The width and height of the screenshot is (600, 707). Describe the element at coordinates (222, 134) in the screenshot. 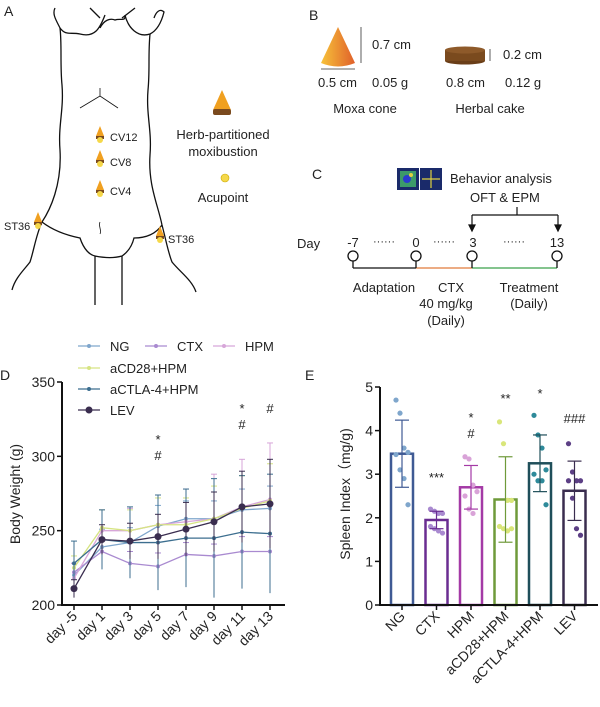

I see `legend-moxa-line1: Herb-partitioned` at that location.